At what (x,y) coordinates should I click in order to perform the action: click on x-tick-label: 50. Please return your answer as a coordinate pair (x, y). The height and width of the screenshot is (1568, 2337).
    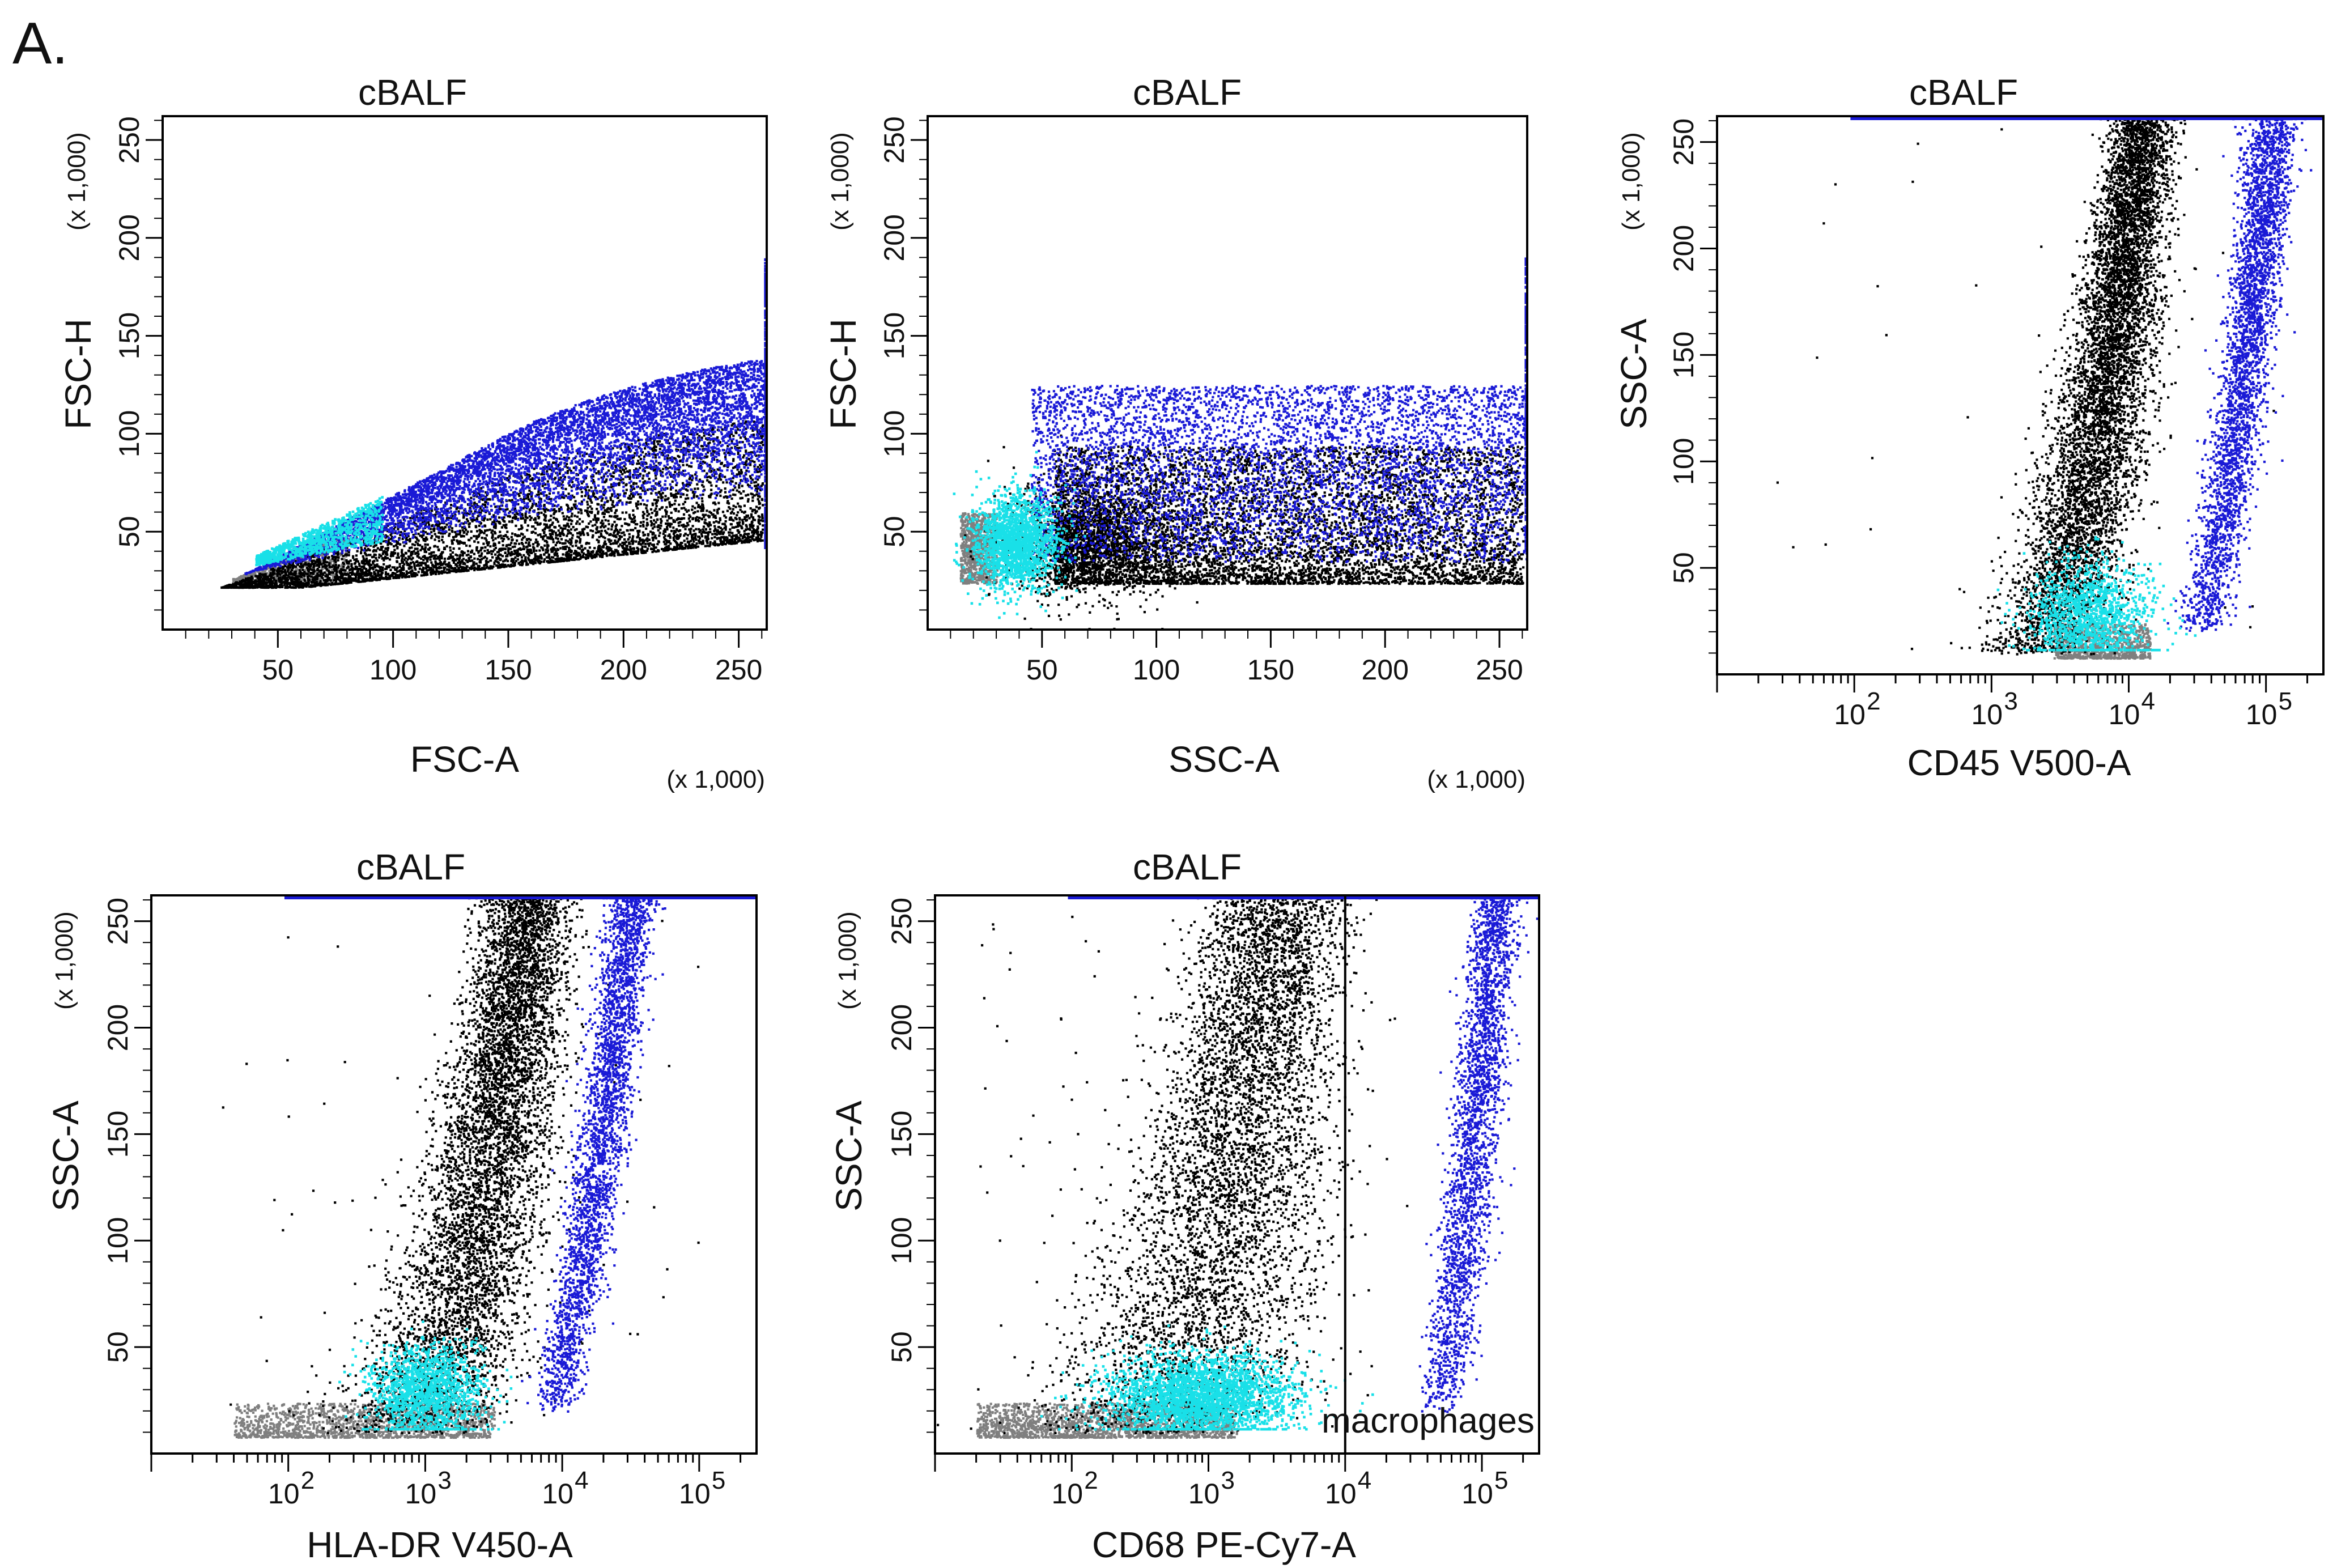
    Looking at the image, I should click on (1042, 670).